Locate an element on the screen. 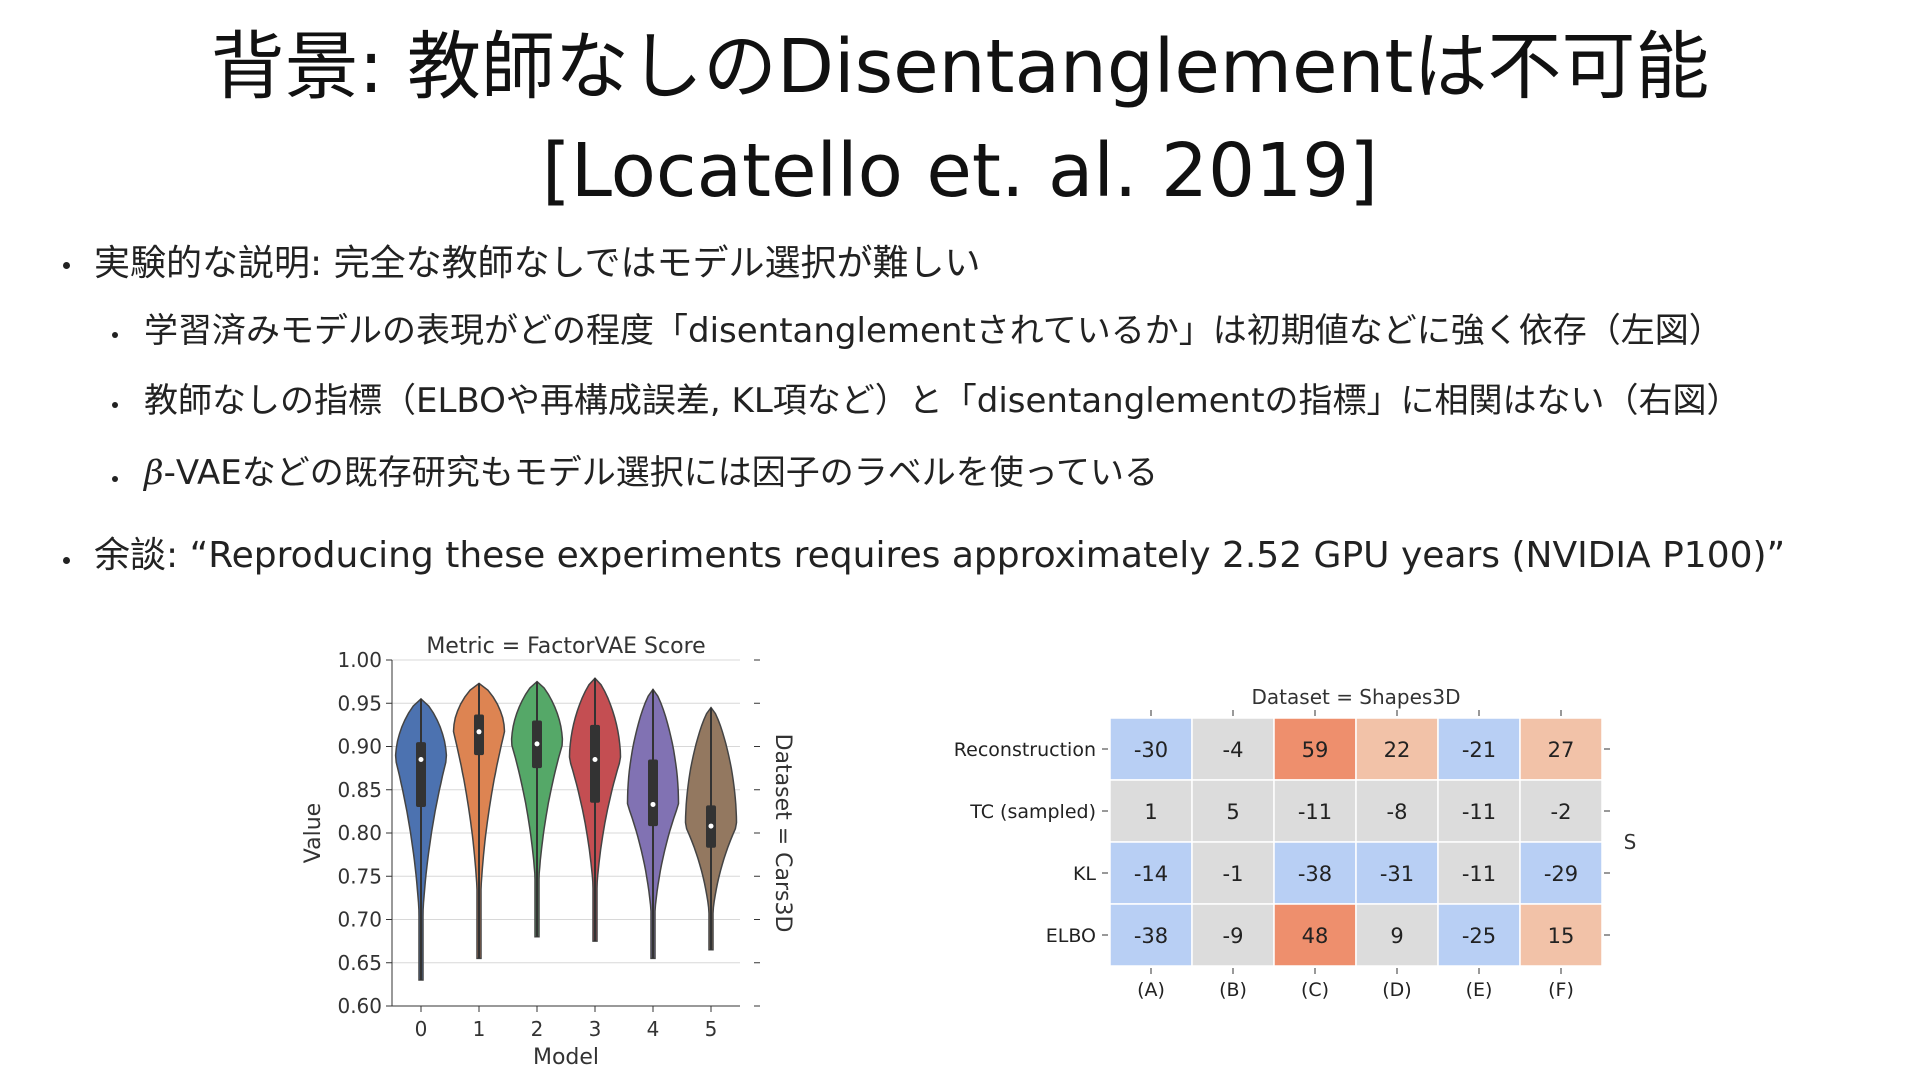  violin-grid is located at coordinates (566, 833).